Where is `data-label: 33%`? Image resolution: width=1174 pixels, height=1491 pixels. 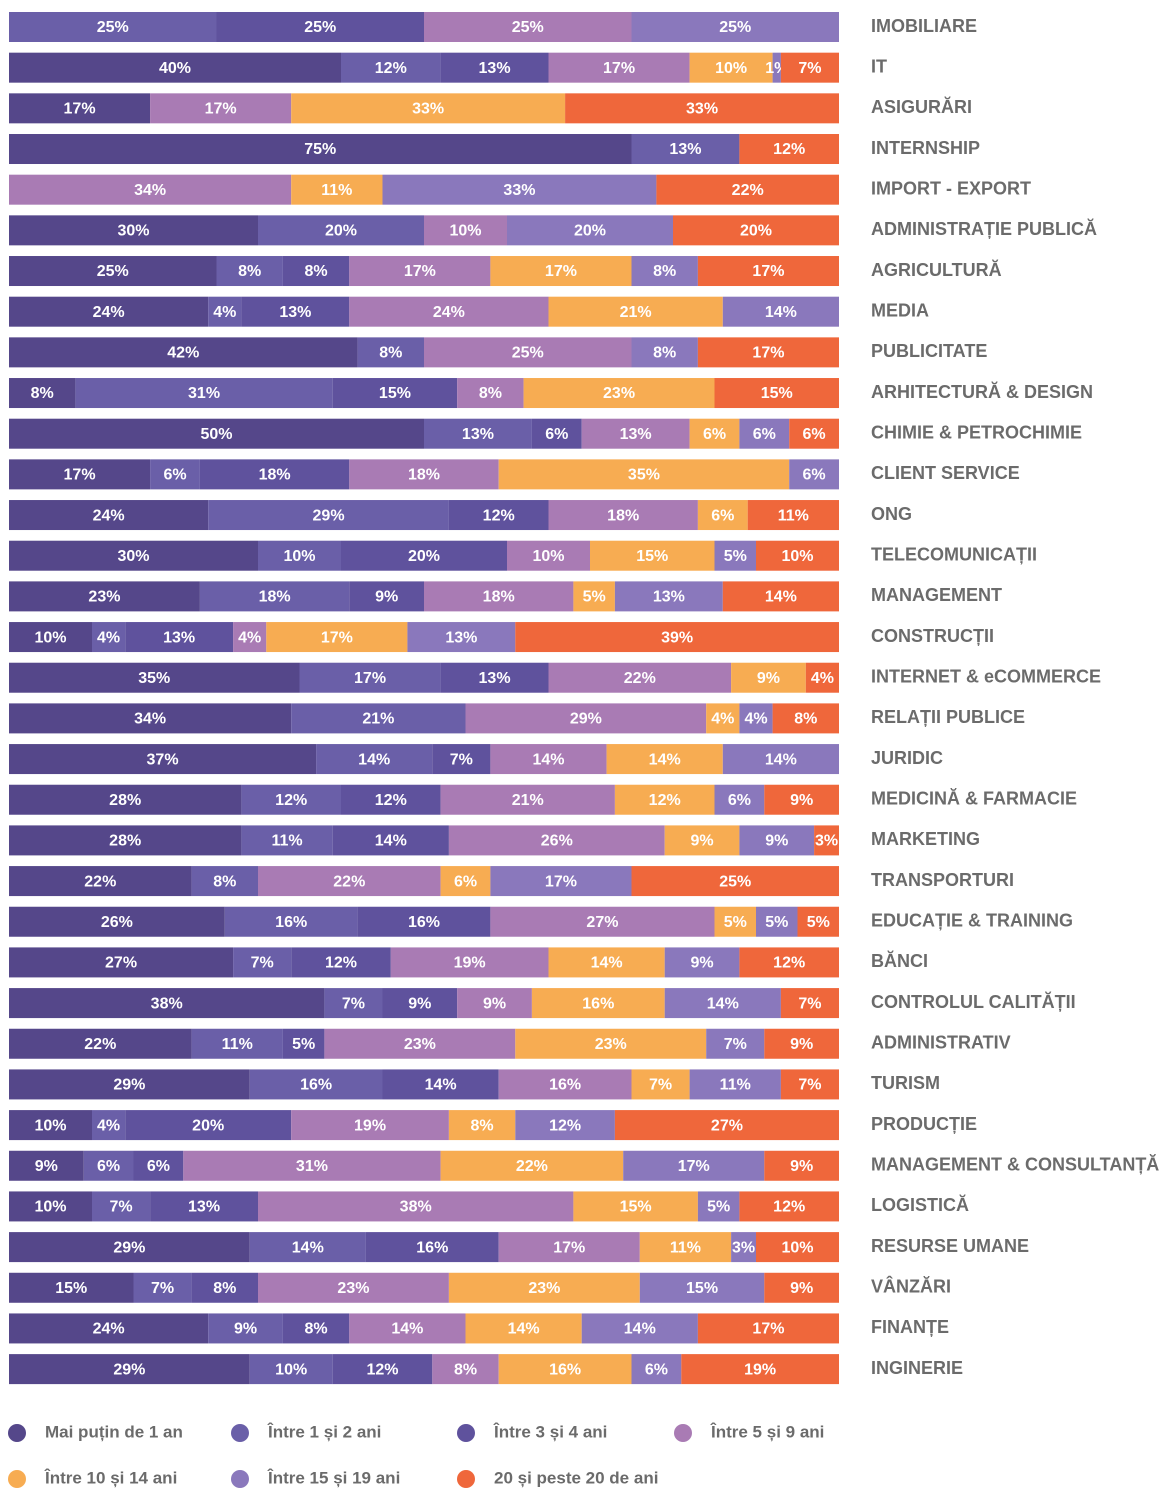 data-label: 33% is located at coordinates (702, 109).